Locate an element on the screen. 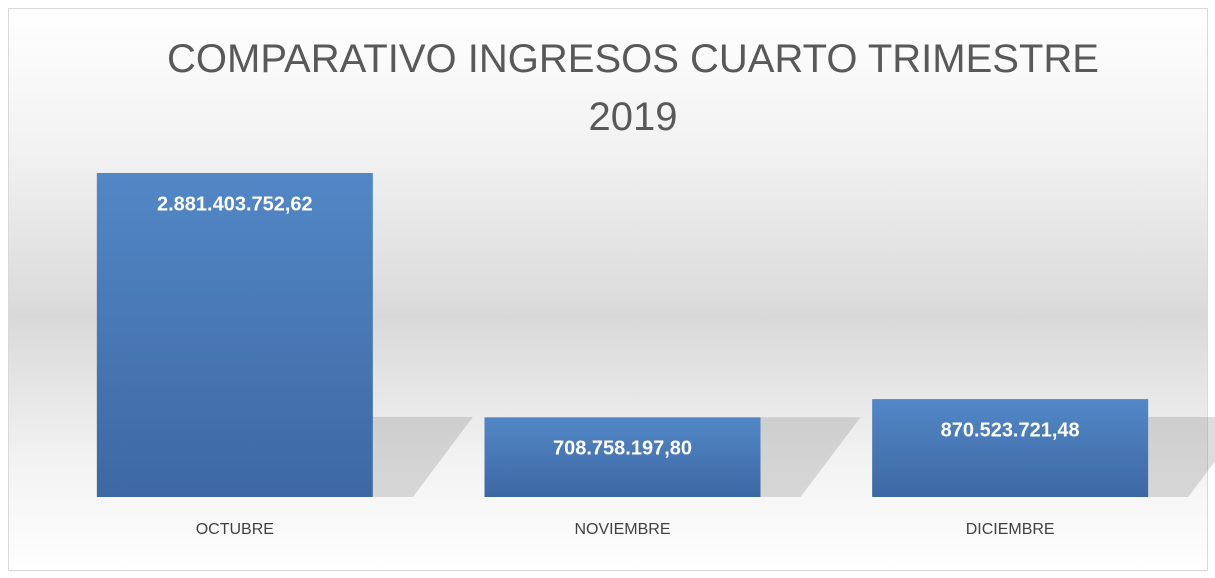  value-label: 870.523.721,48 is located at coordinates (1010, 430).